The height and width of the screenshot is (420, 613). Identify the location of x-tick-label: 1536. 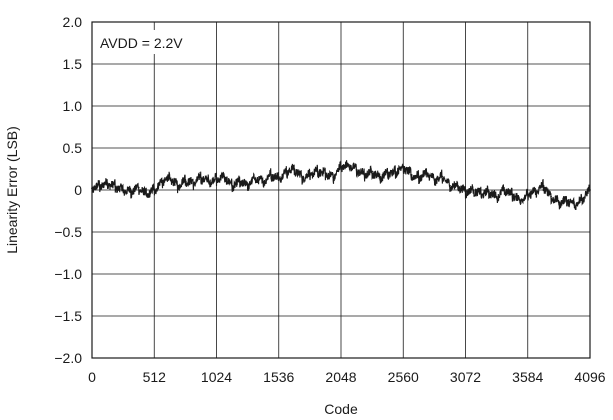
(278, 377).